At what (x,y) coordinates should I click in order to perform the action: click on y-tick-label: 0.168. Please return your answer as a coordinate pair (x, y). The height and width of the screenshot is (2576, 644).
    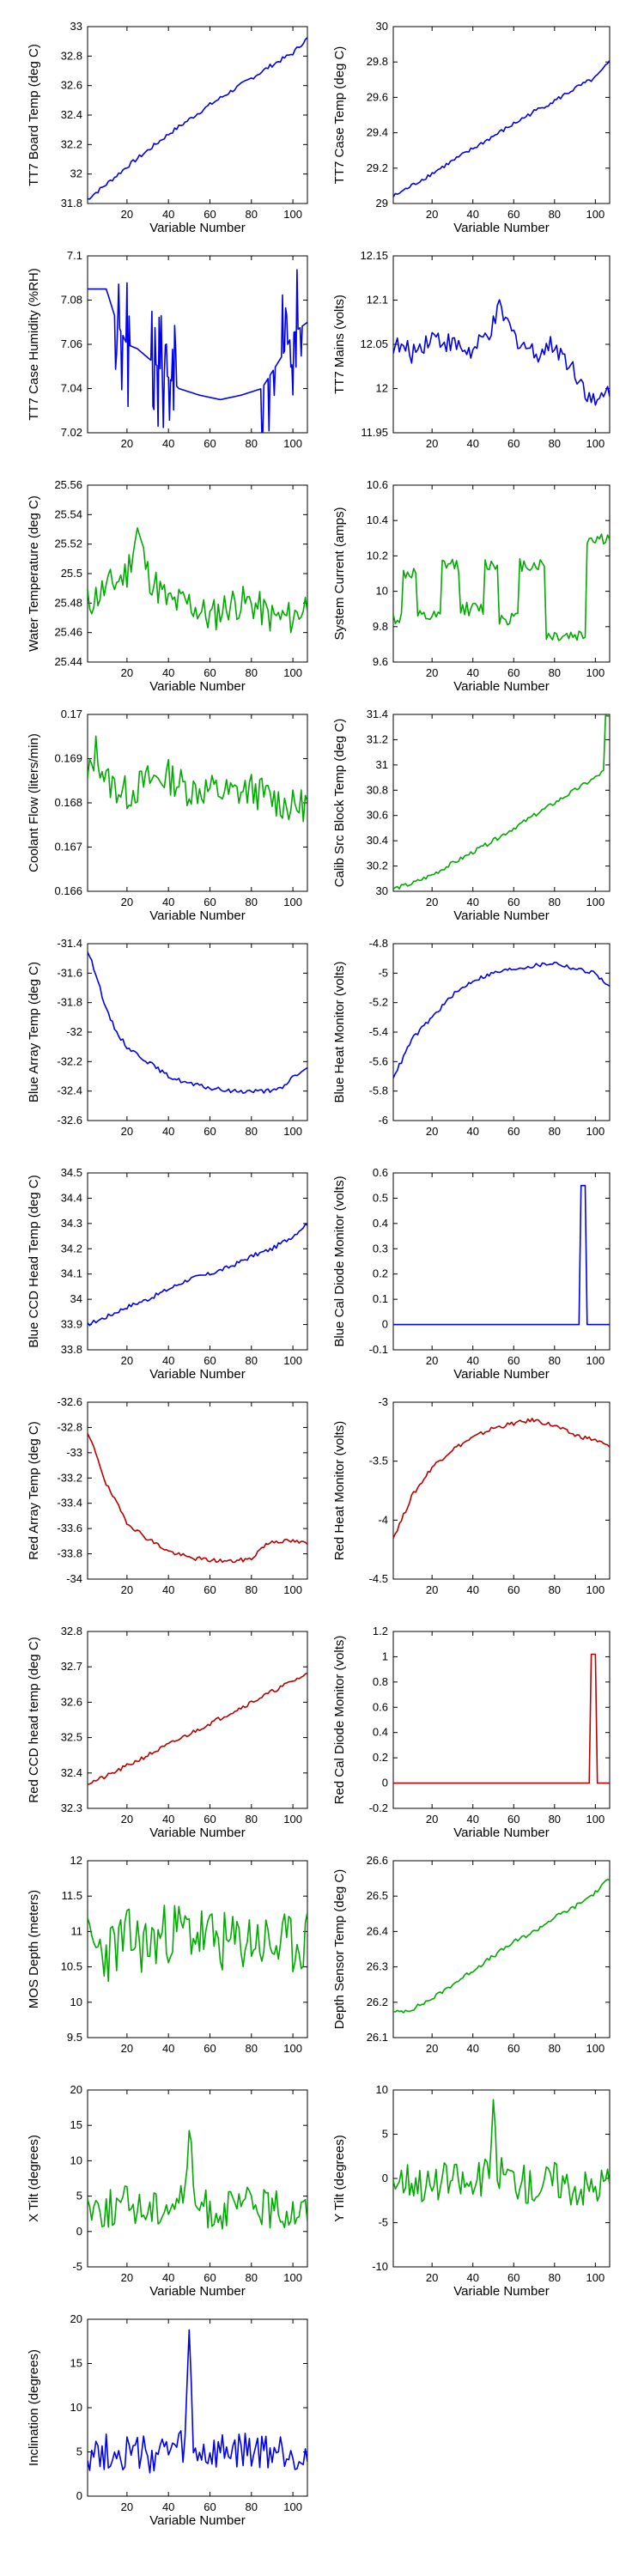
    Looking at the image, I should click on (68, 802).